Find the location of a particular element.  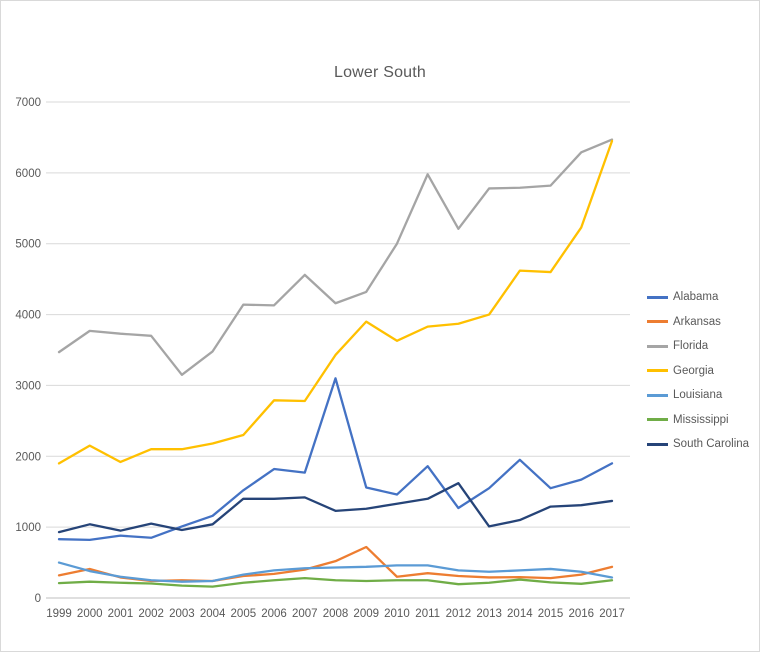

legend-label: Louisiana is located at coordinates (698, 395).